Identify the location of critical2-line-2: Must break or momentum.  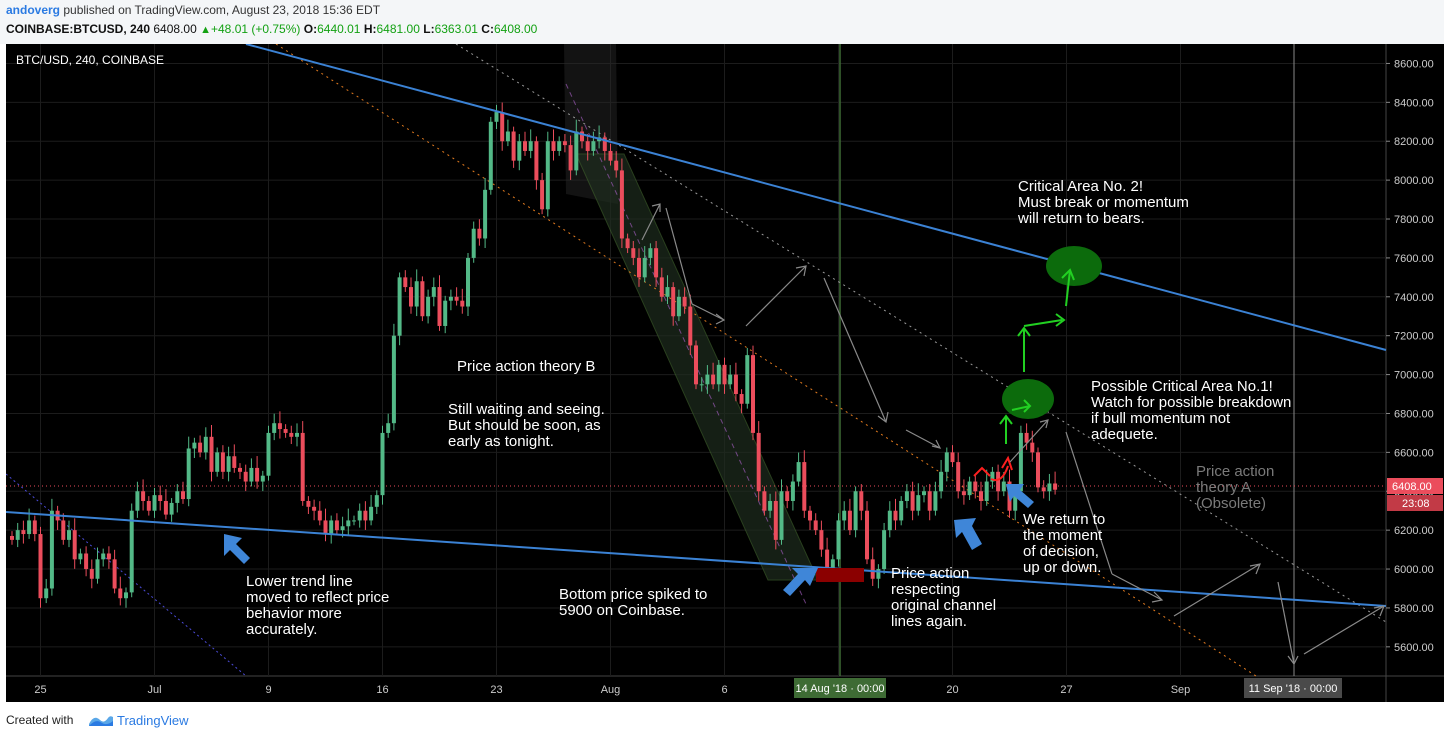
(1103, 202).